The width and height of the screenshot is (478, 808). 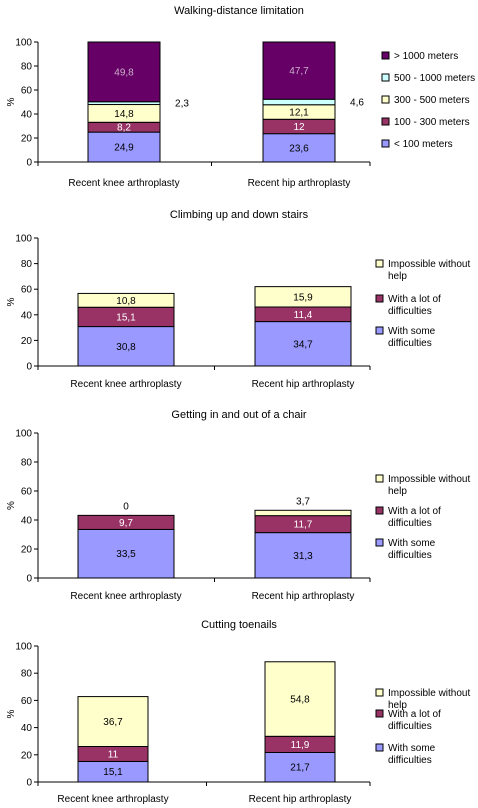 I want to click on data-label: 4,6, so click(x=357, y=103).